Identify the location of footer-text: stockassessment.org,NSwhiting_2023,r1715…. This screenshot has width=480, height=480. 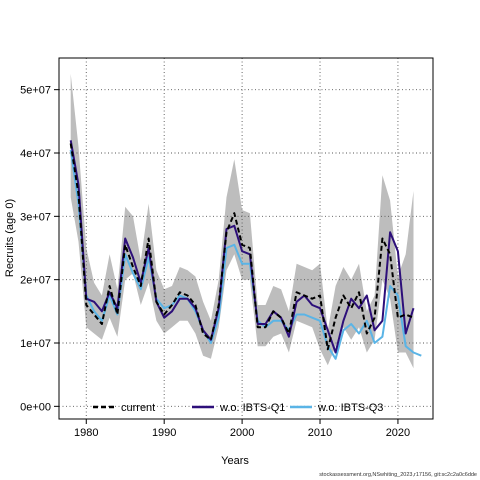
(398, 475).